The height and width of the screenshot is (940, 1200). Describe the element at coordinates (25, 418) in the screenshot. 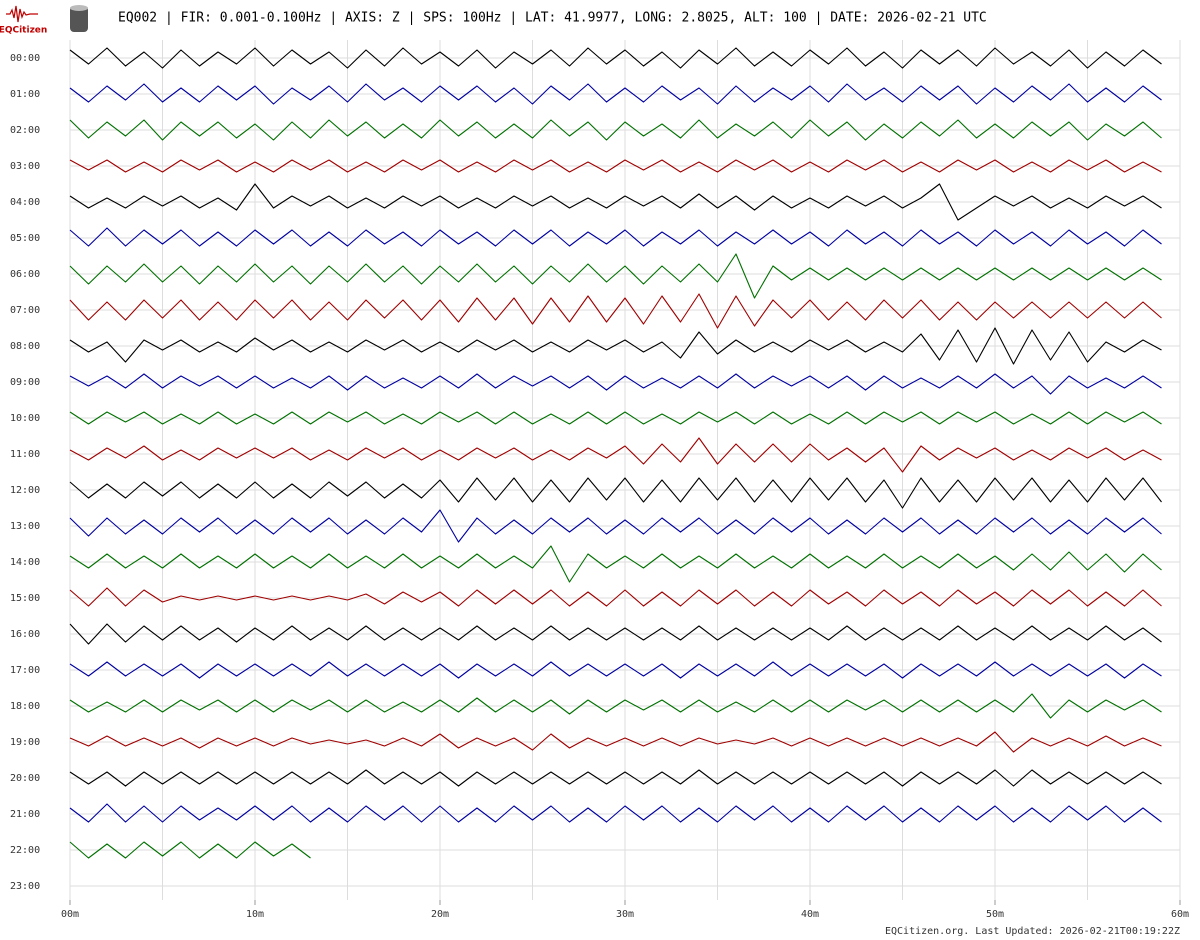

I see `row-label: 10:00` at that location.